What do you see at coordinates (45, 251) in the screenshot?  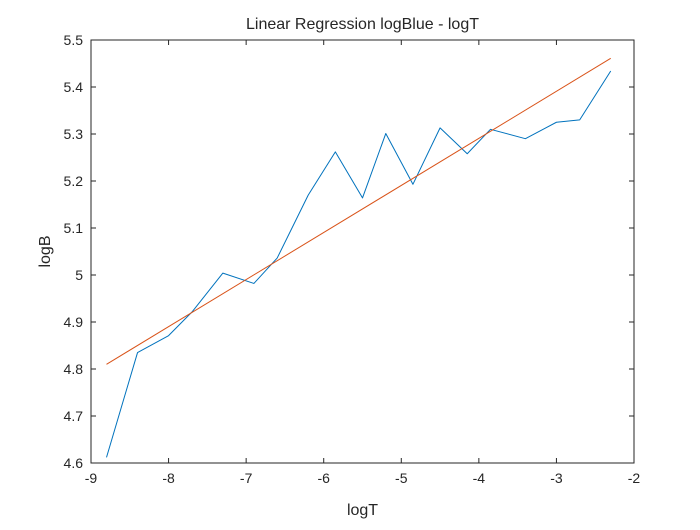 I see `y-axis-label: logB` at bounding box center [45, 251].